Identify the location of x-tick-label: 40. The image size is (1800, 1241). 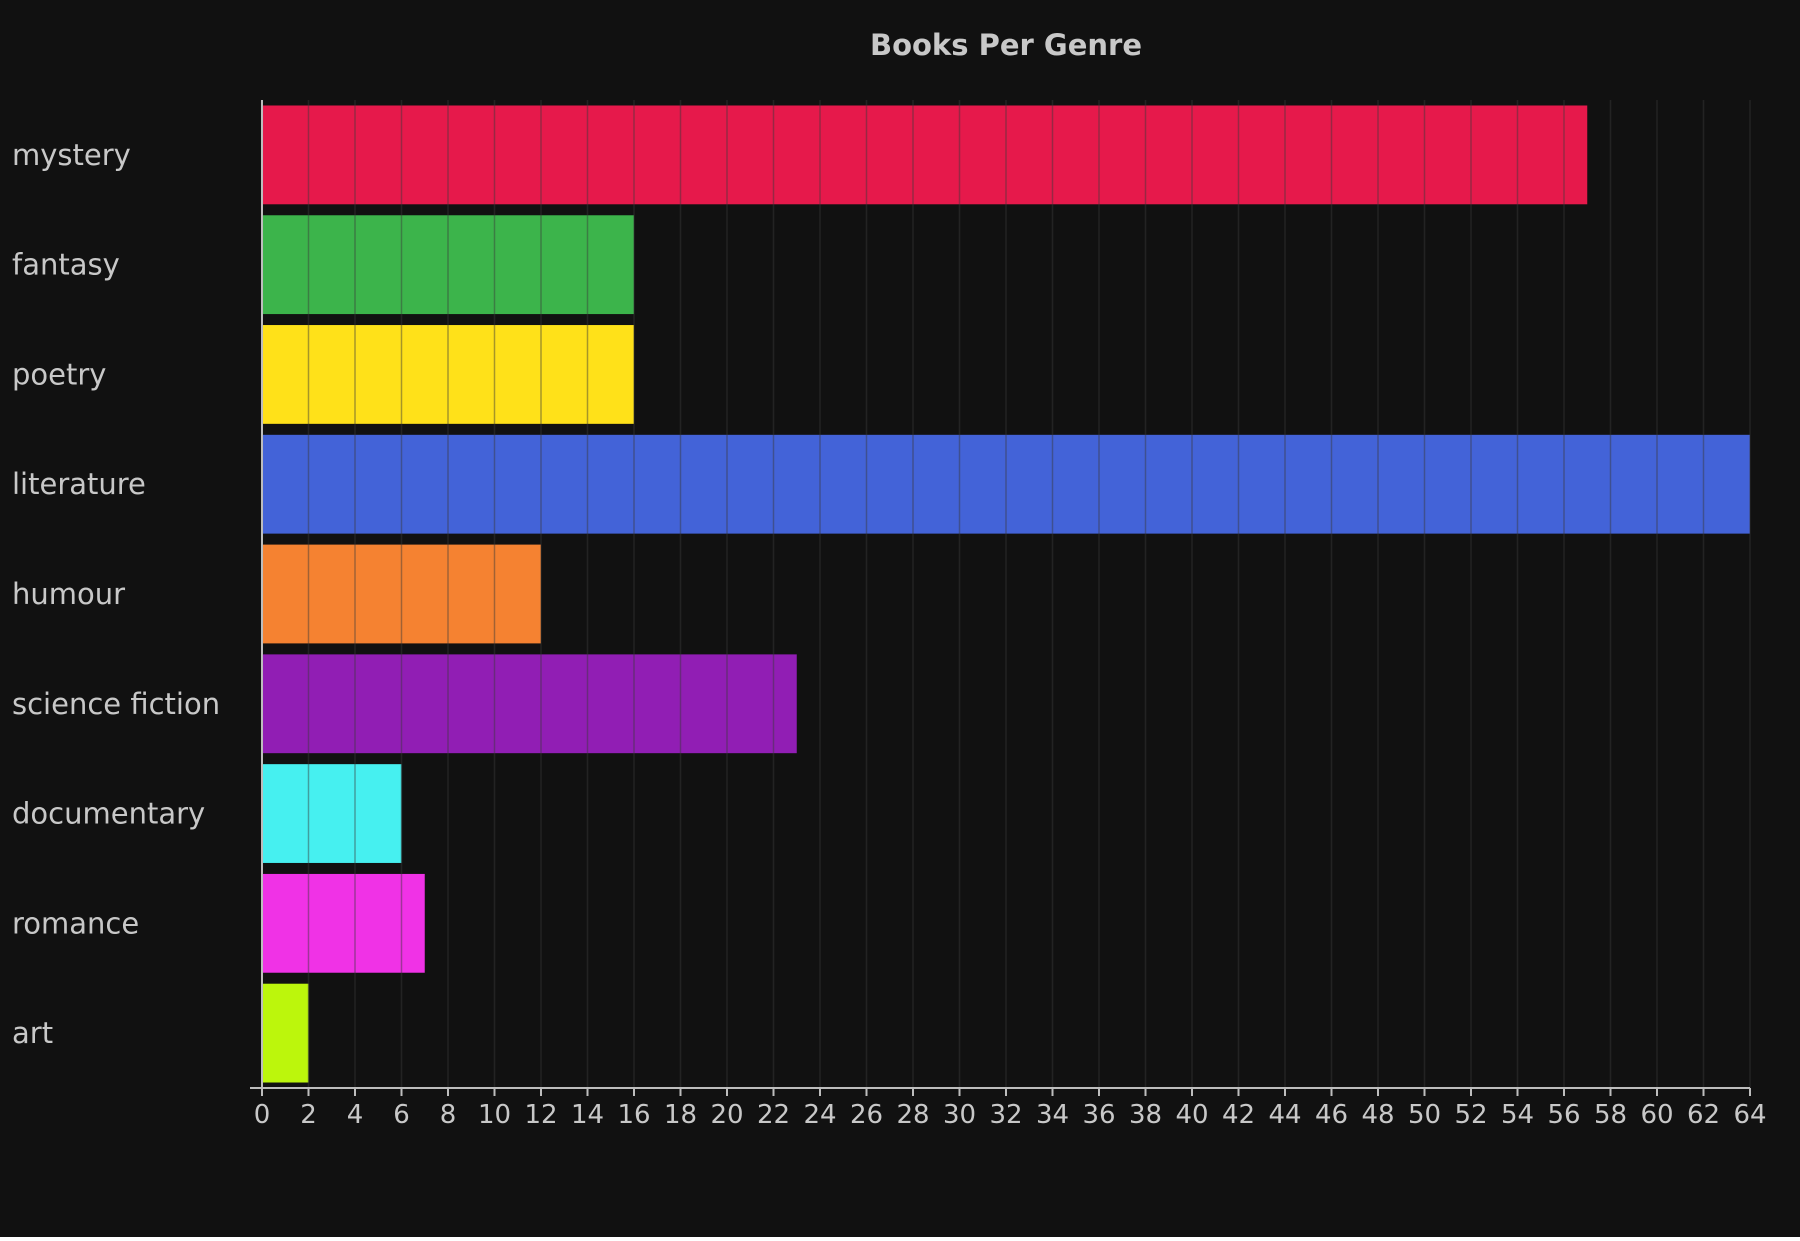
(1191, 1115).